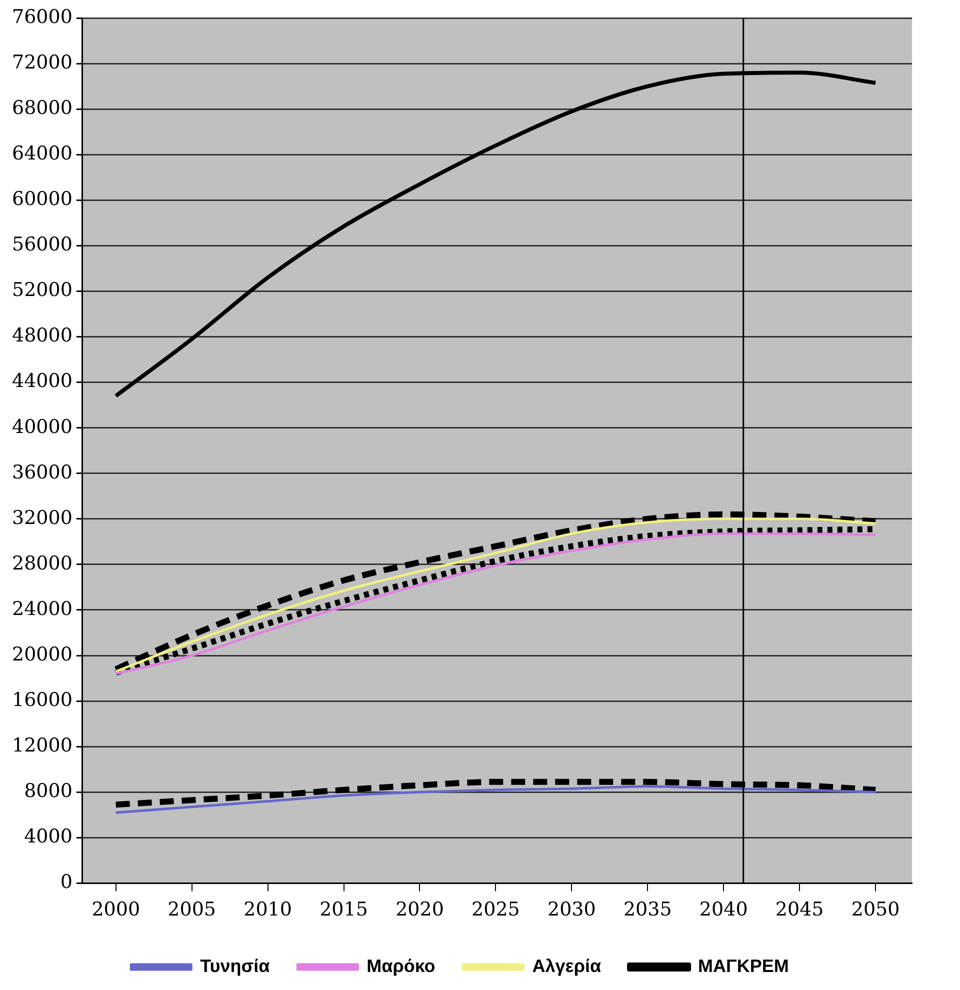  I want to click on y-tick-label: 28000, so click(42, 563).